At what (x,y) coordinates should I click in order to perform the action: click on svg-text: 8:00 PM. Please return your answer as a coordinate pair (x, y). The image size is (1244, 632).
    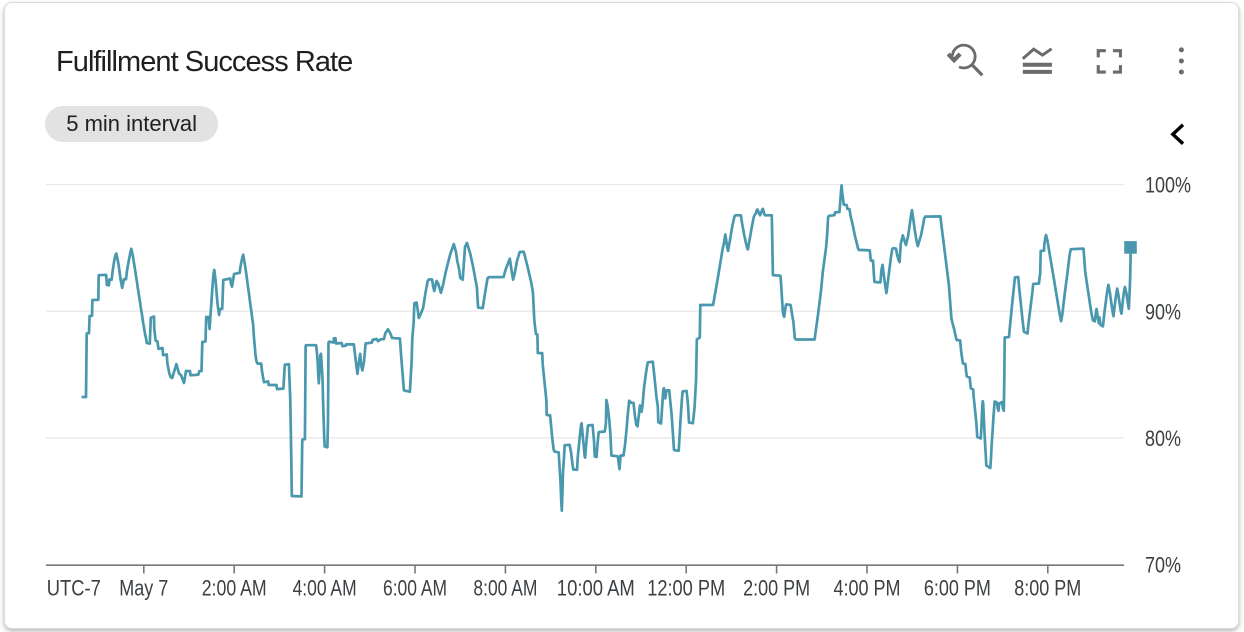
    Looking at the image, I should click on (1047, 588).